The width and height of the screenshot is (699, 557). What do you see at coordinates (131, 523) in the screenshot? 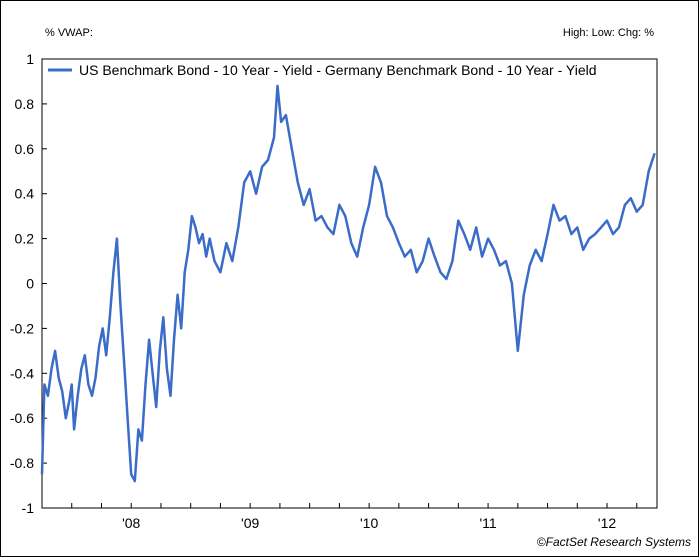
I see `x-tick-label: '08` at bounding box center [131, 523].